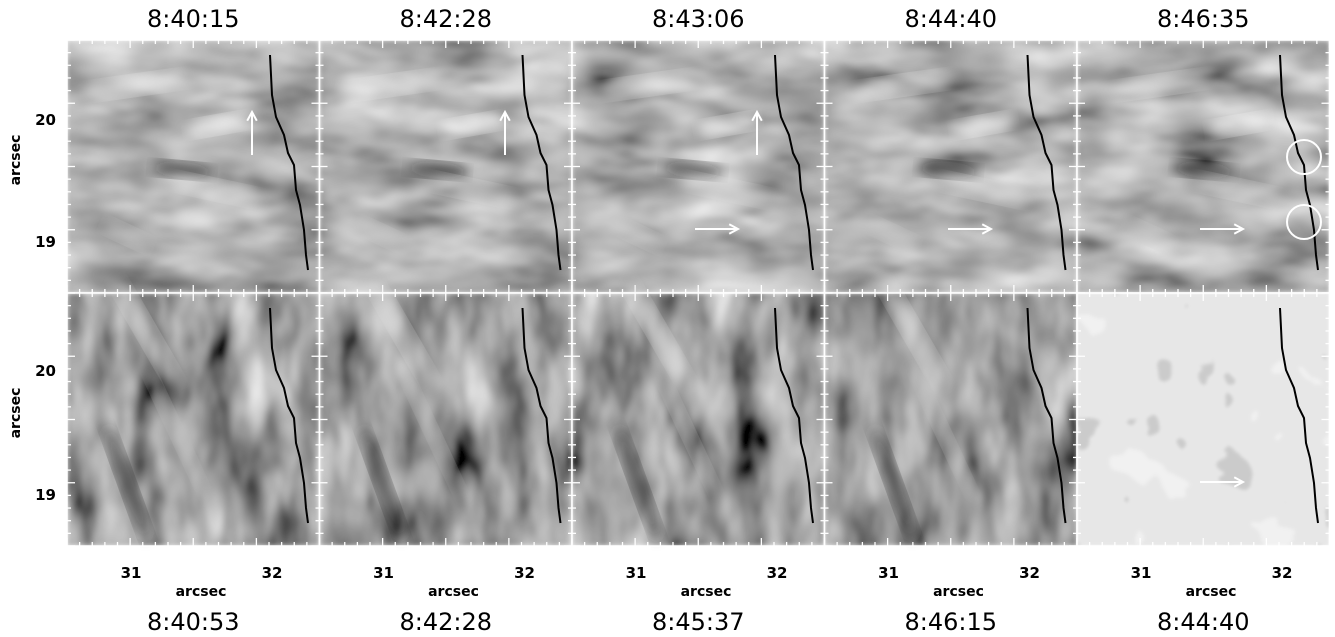  I want to click on panel-time: 8:43:06, so click(698, 19).